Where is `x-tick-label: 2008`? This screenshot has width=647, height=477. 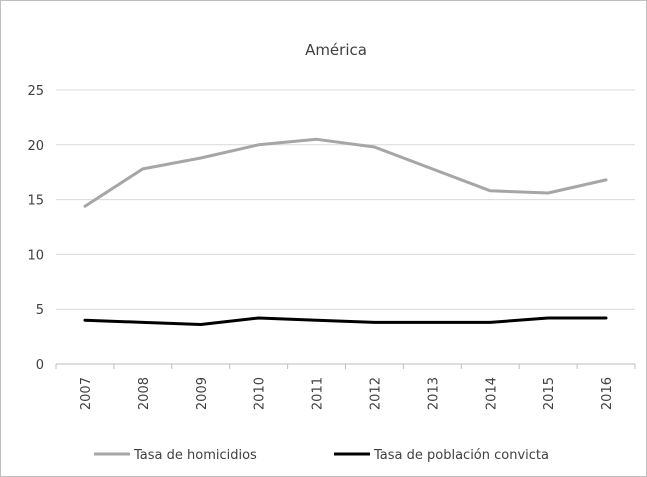 x-tick-label: 2008 is located at coordinates (144, 393).